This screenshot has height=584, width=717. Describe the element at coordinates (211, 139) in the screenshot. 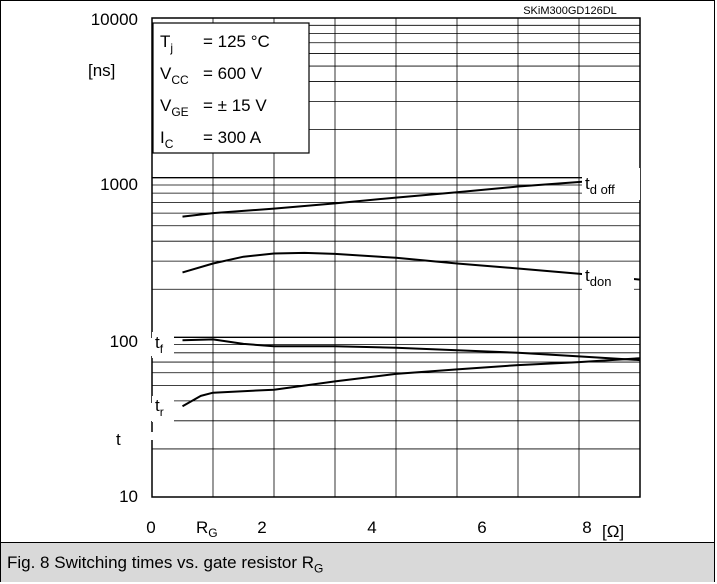

I see `condition-ic: IC = 300 A` at that location.